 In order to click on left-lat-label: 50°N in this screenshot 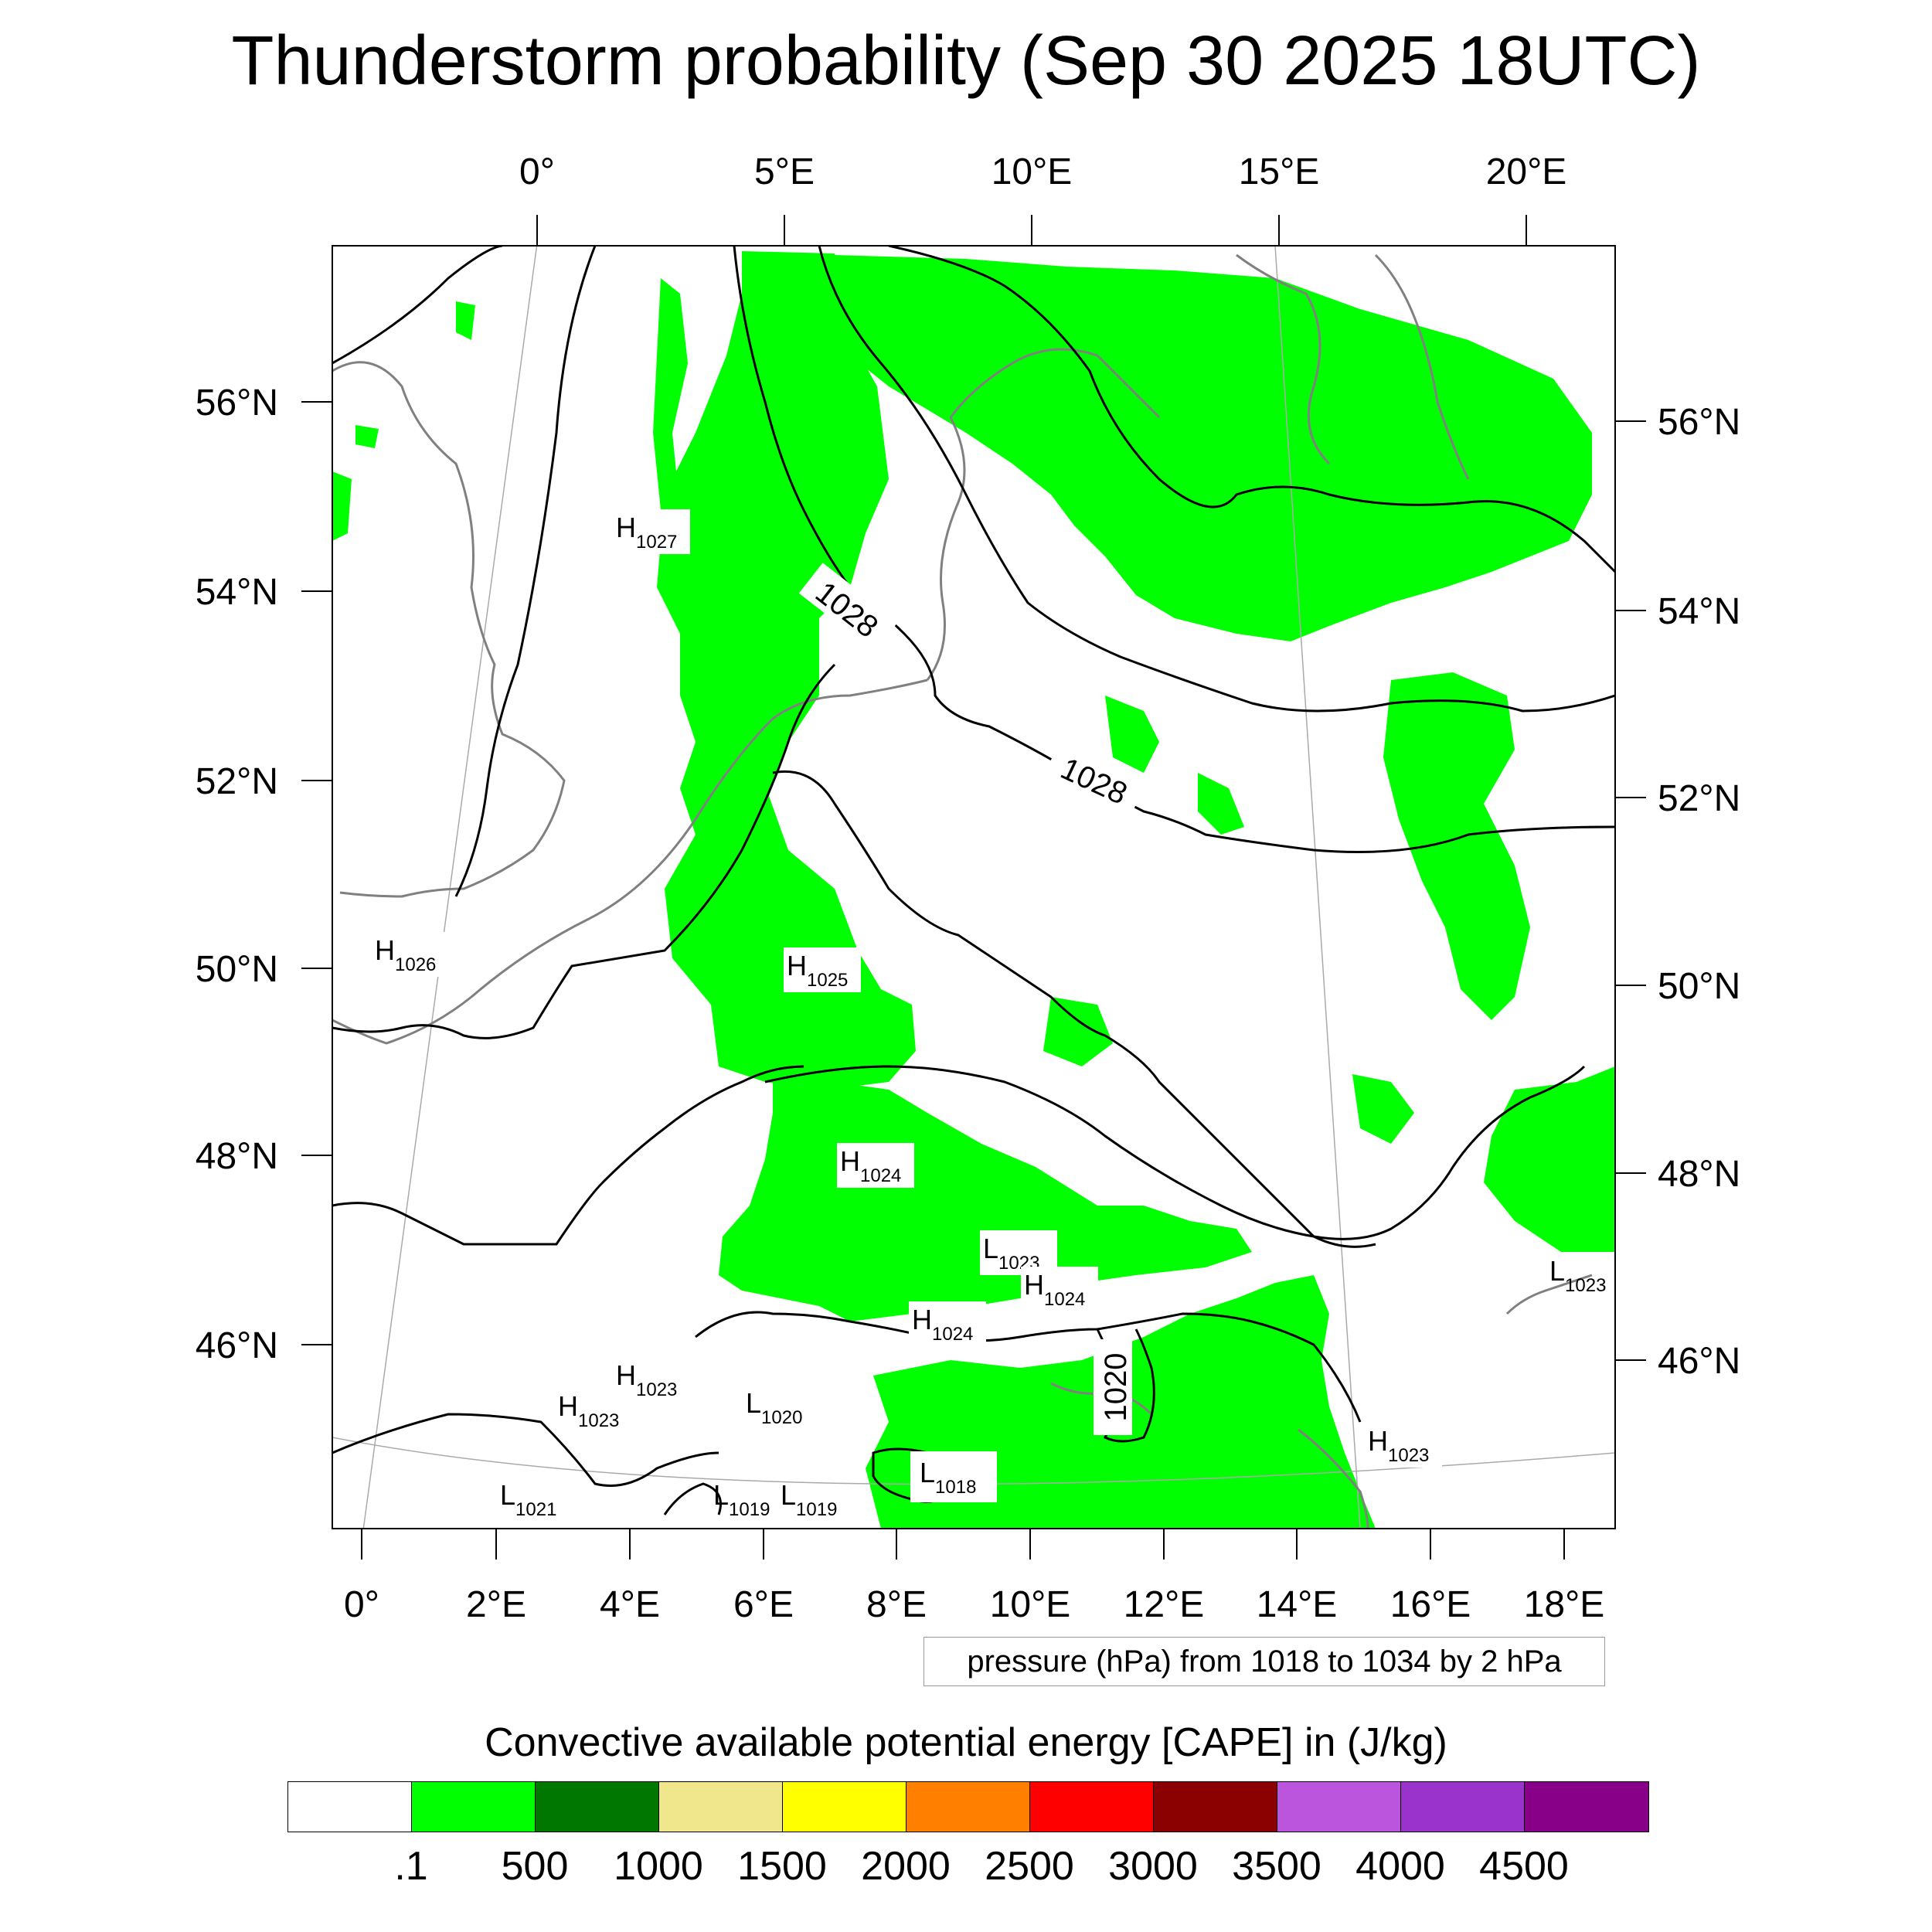, I will do `click(237, 970)`.